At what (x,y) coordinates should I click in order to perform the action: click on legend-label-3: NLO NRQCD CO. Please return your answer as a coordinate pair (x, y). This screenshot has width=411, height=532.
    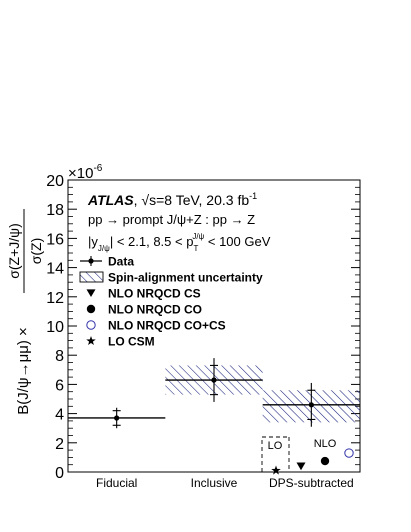
    Looking at the image, I should click on (155, 310).